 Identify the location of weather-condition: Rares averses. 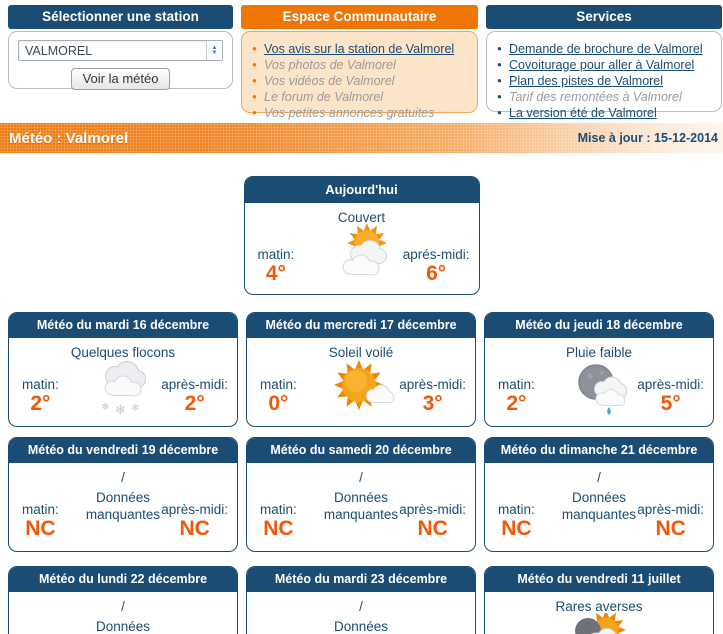
(599, 606).